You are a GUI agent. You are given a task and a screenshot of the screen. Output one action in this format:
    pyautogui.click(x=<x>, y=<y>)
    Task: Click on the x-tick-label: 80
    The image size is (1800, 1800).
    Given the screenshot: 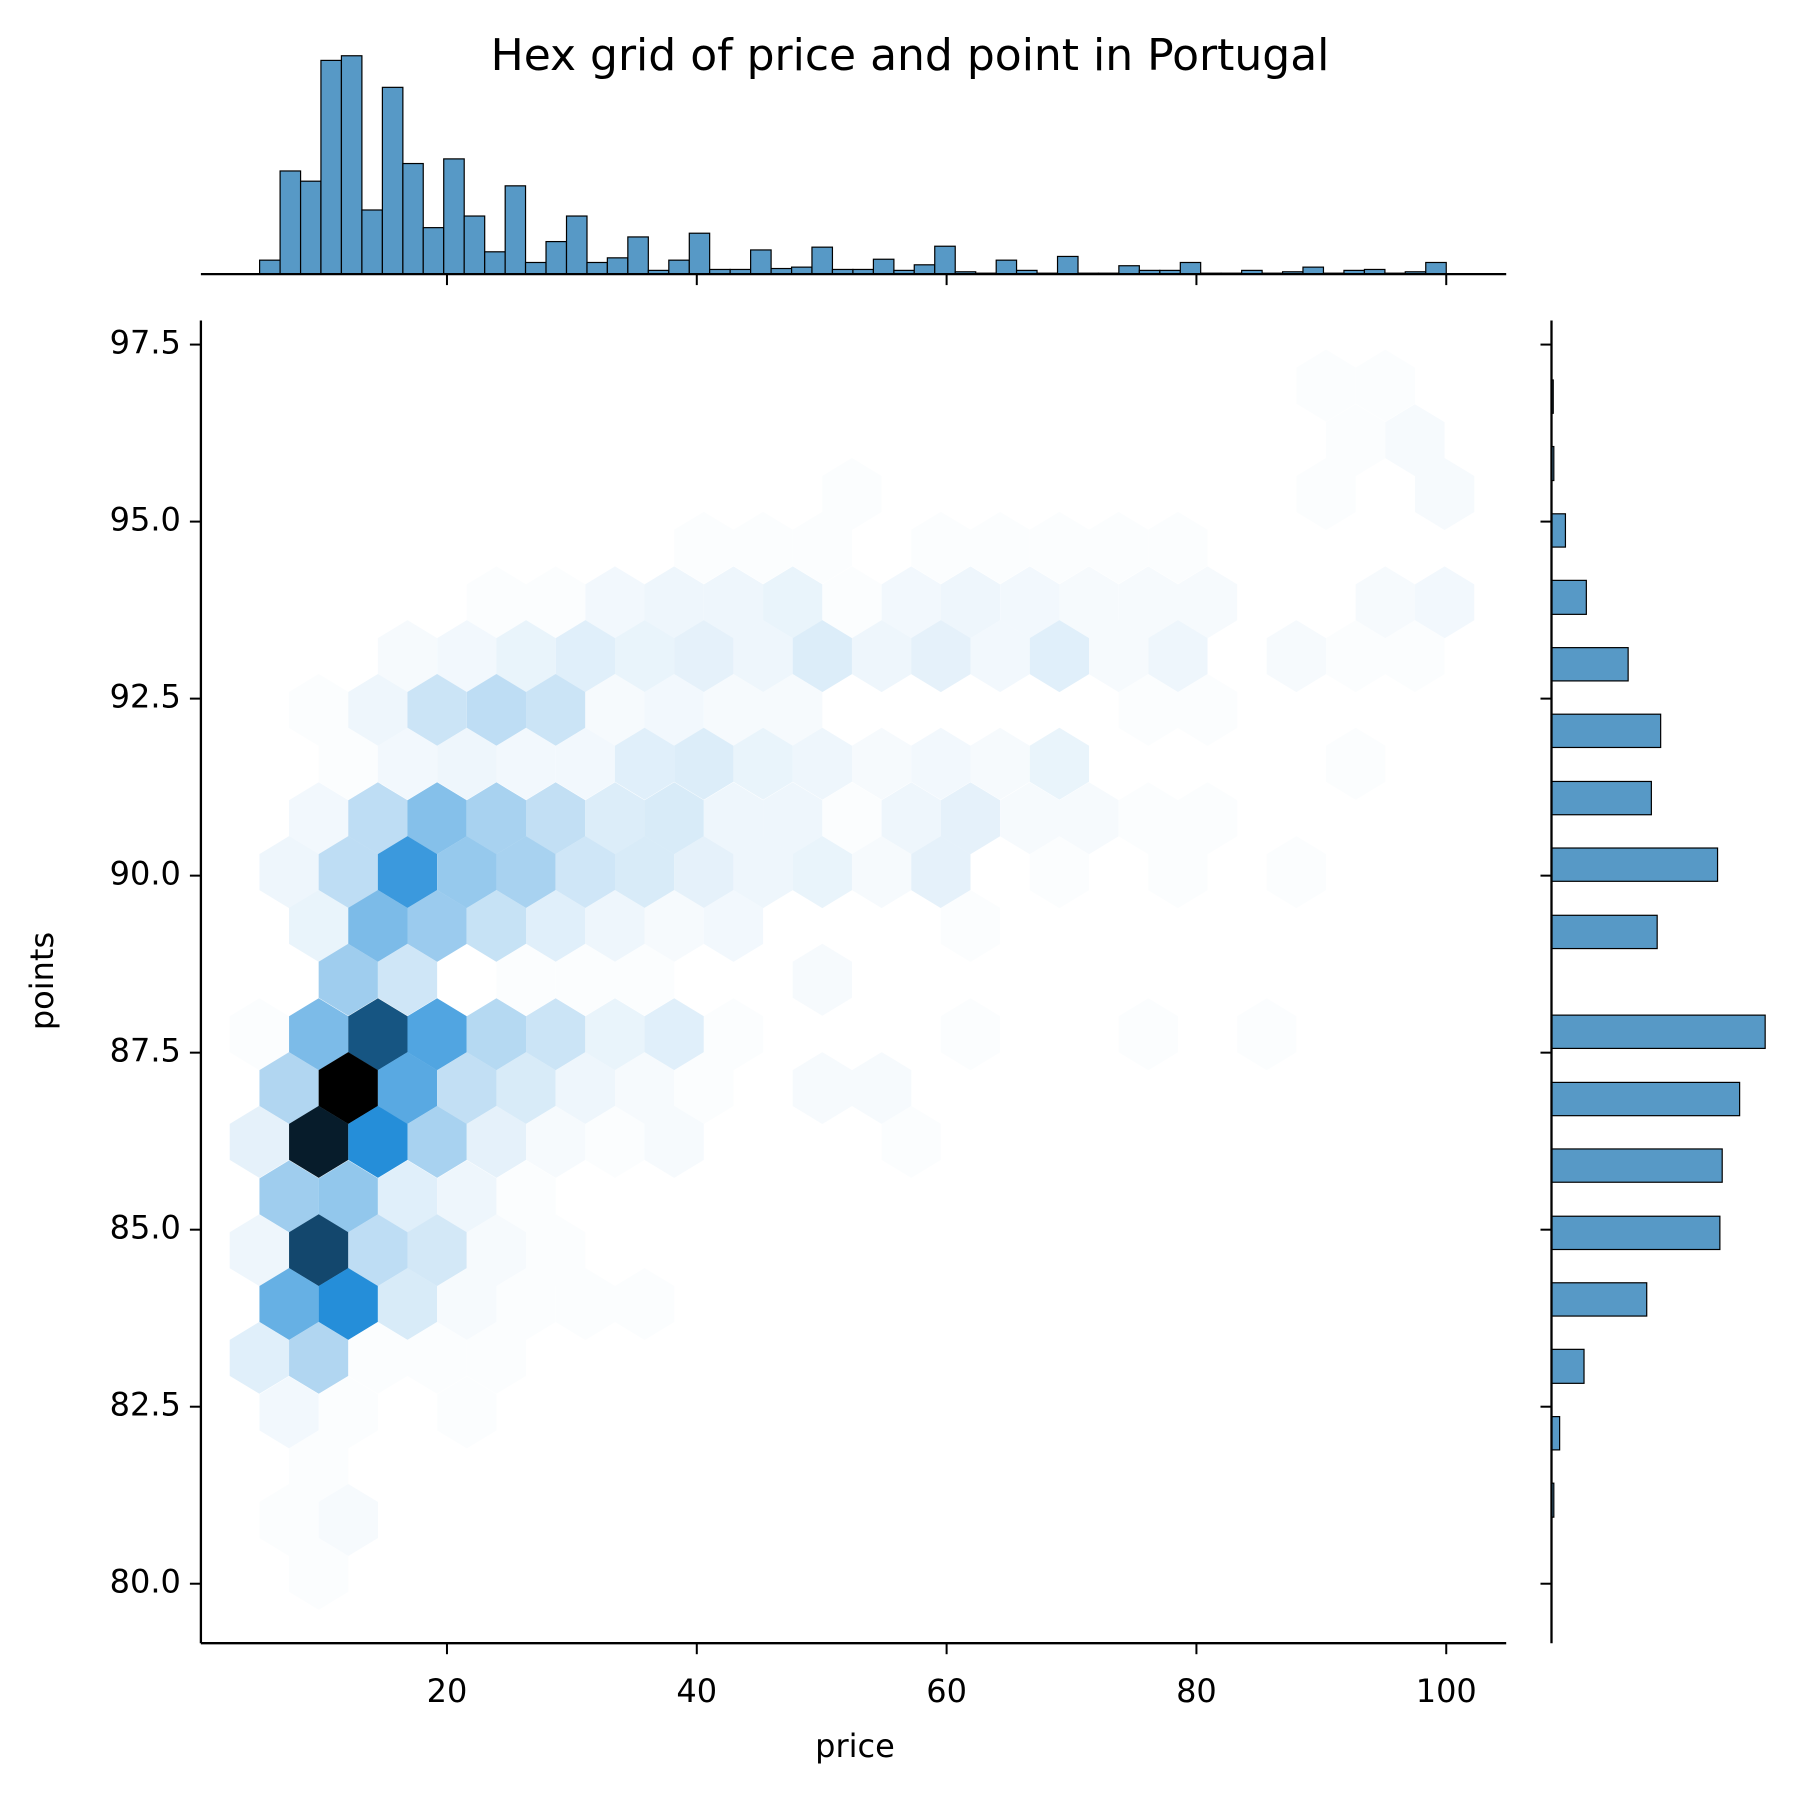 What is the action you would take?
    pyautogui.click(x=1196, y=1691)
    